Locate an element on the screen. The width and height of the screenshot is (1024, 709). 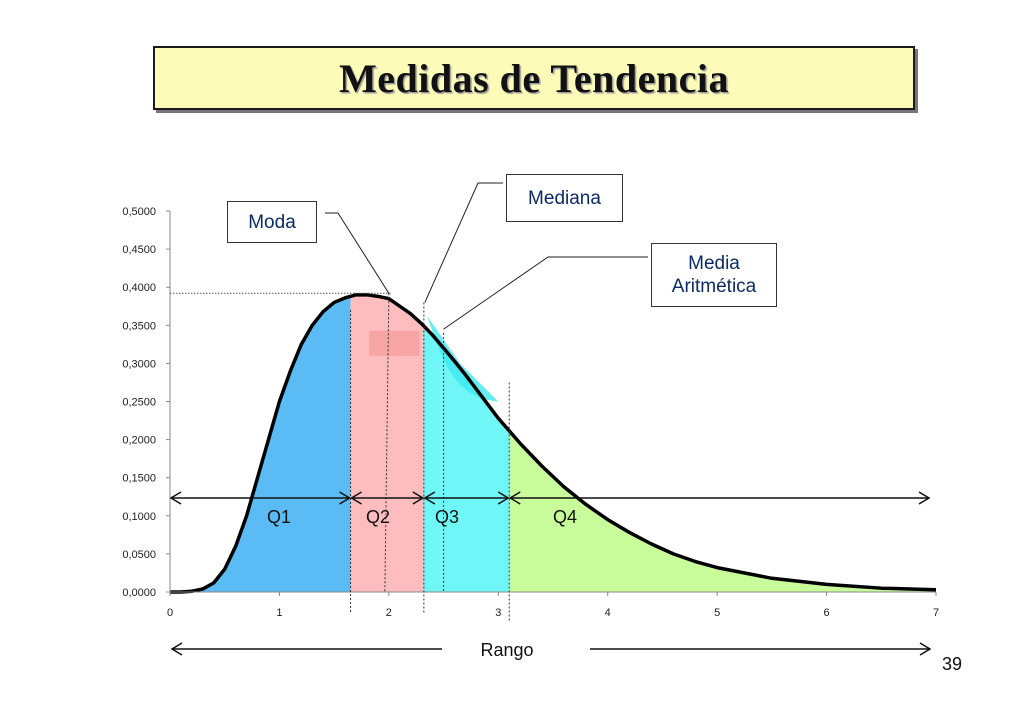
page-number: 39 is located at coordinates (952, 664).